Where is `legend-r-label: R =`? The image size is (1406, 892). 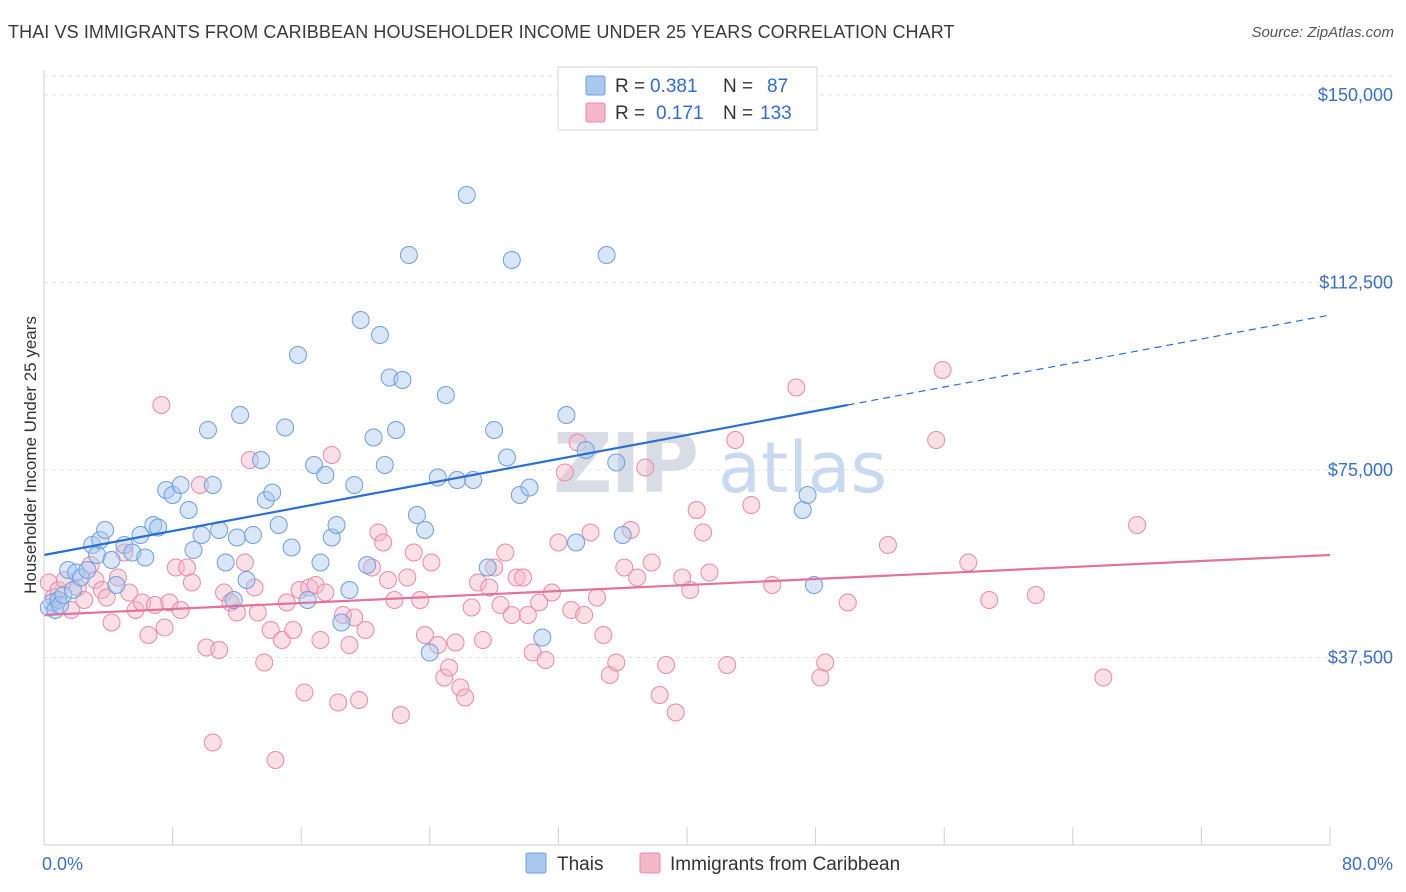 legend-r-label: R = is located at coordinates (630, 86).